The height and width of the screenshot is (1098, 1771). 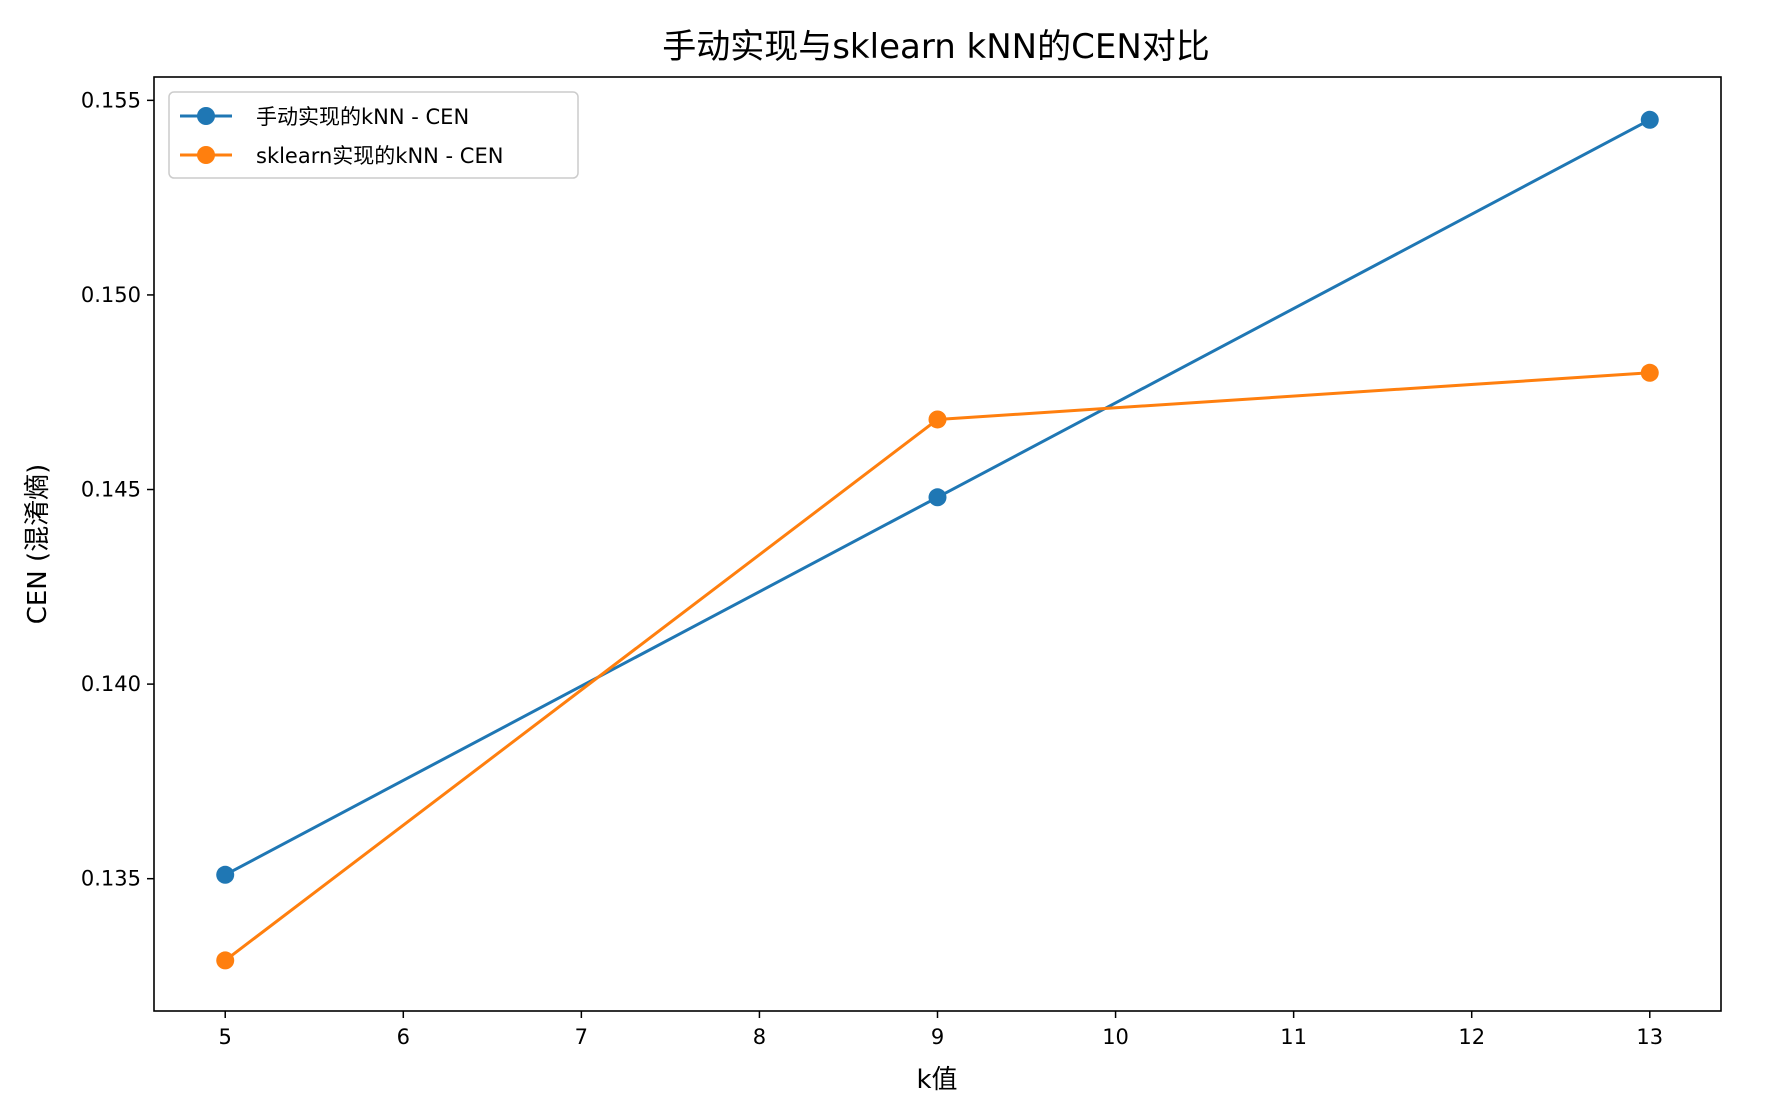 What do you see at coordinates (38, 544) in the screenshot?
I see `y-axis-label: CEN (混淆熵)` at bounding box center [38, 544].